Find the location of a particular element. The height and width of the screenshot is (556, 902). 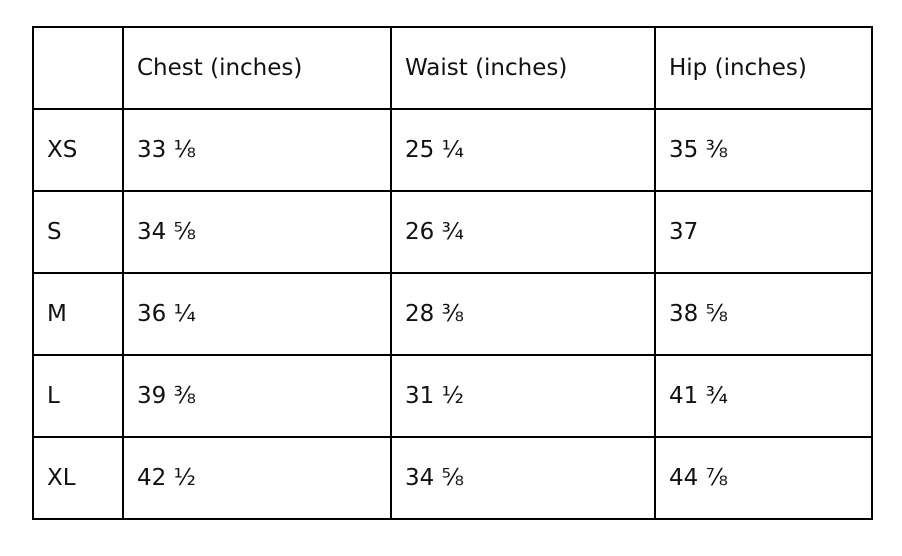

header-row: Chest (inches) Waist (inches) Hip (inches) is located at coordinates (452, 68).